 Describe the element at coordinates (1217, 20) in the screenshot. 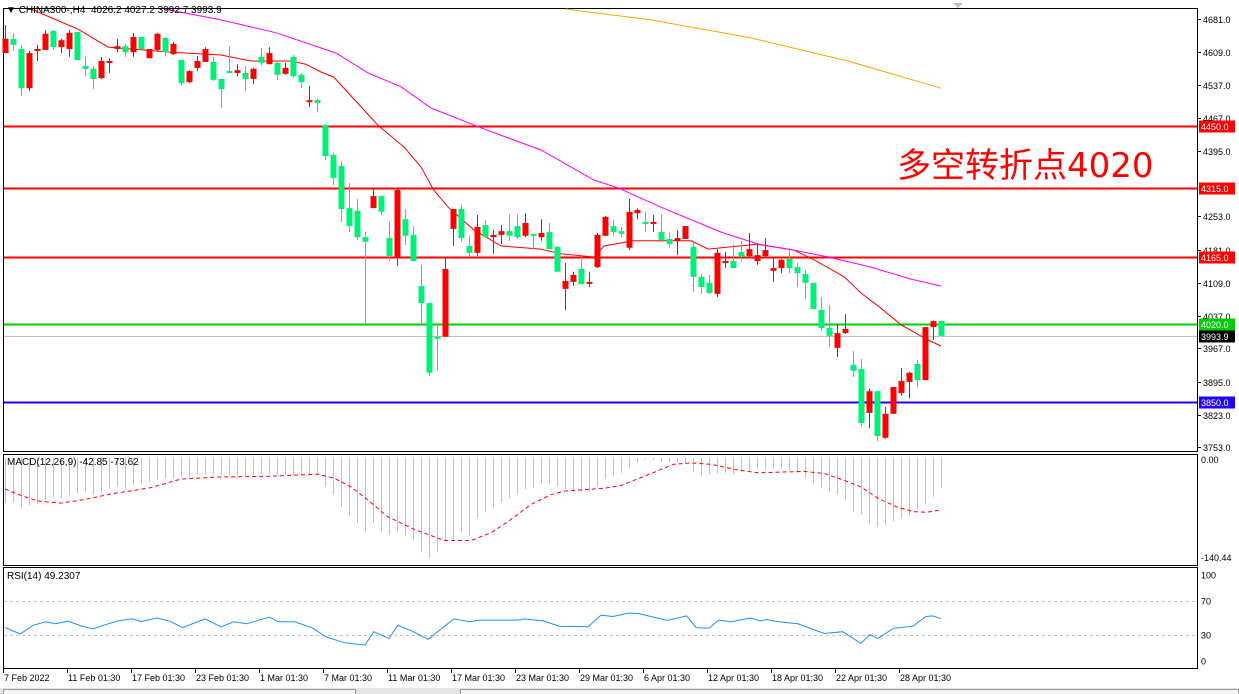

I see `price-tick-label: 4681.0` at that location.